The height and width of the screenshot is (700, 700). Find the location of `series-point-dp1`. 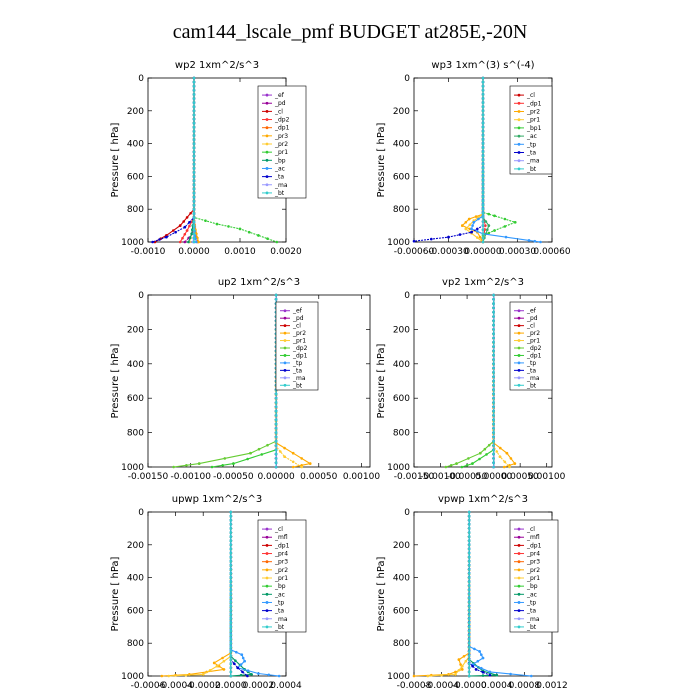

series-point-dp1 is located at coordinates (212, 467).